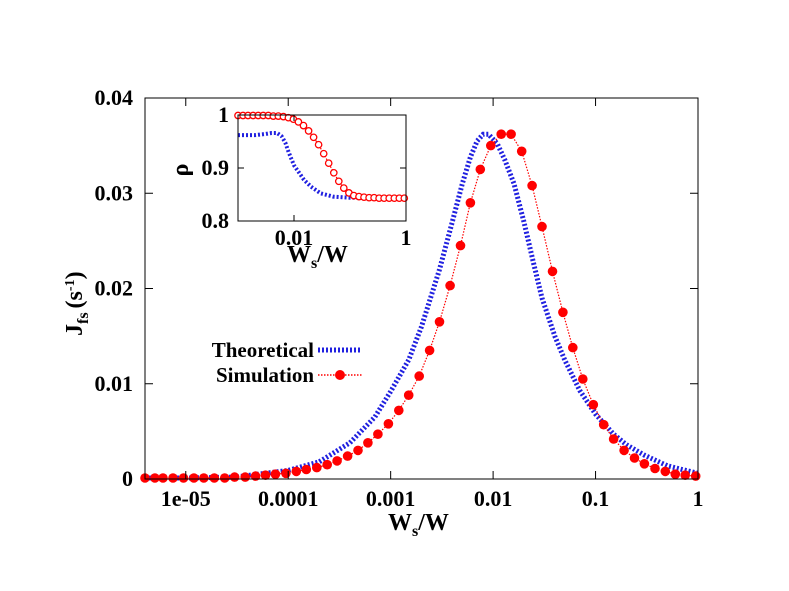 Image resolution: width=789 pixels, height=591 pixels. I want to click on main-x-tick-label: 0.0001, so click(288, 498).